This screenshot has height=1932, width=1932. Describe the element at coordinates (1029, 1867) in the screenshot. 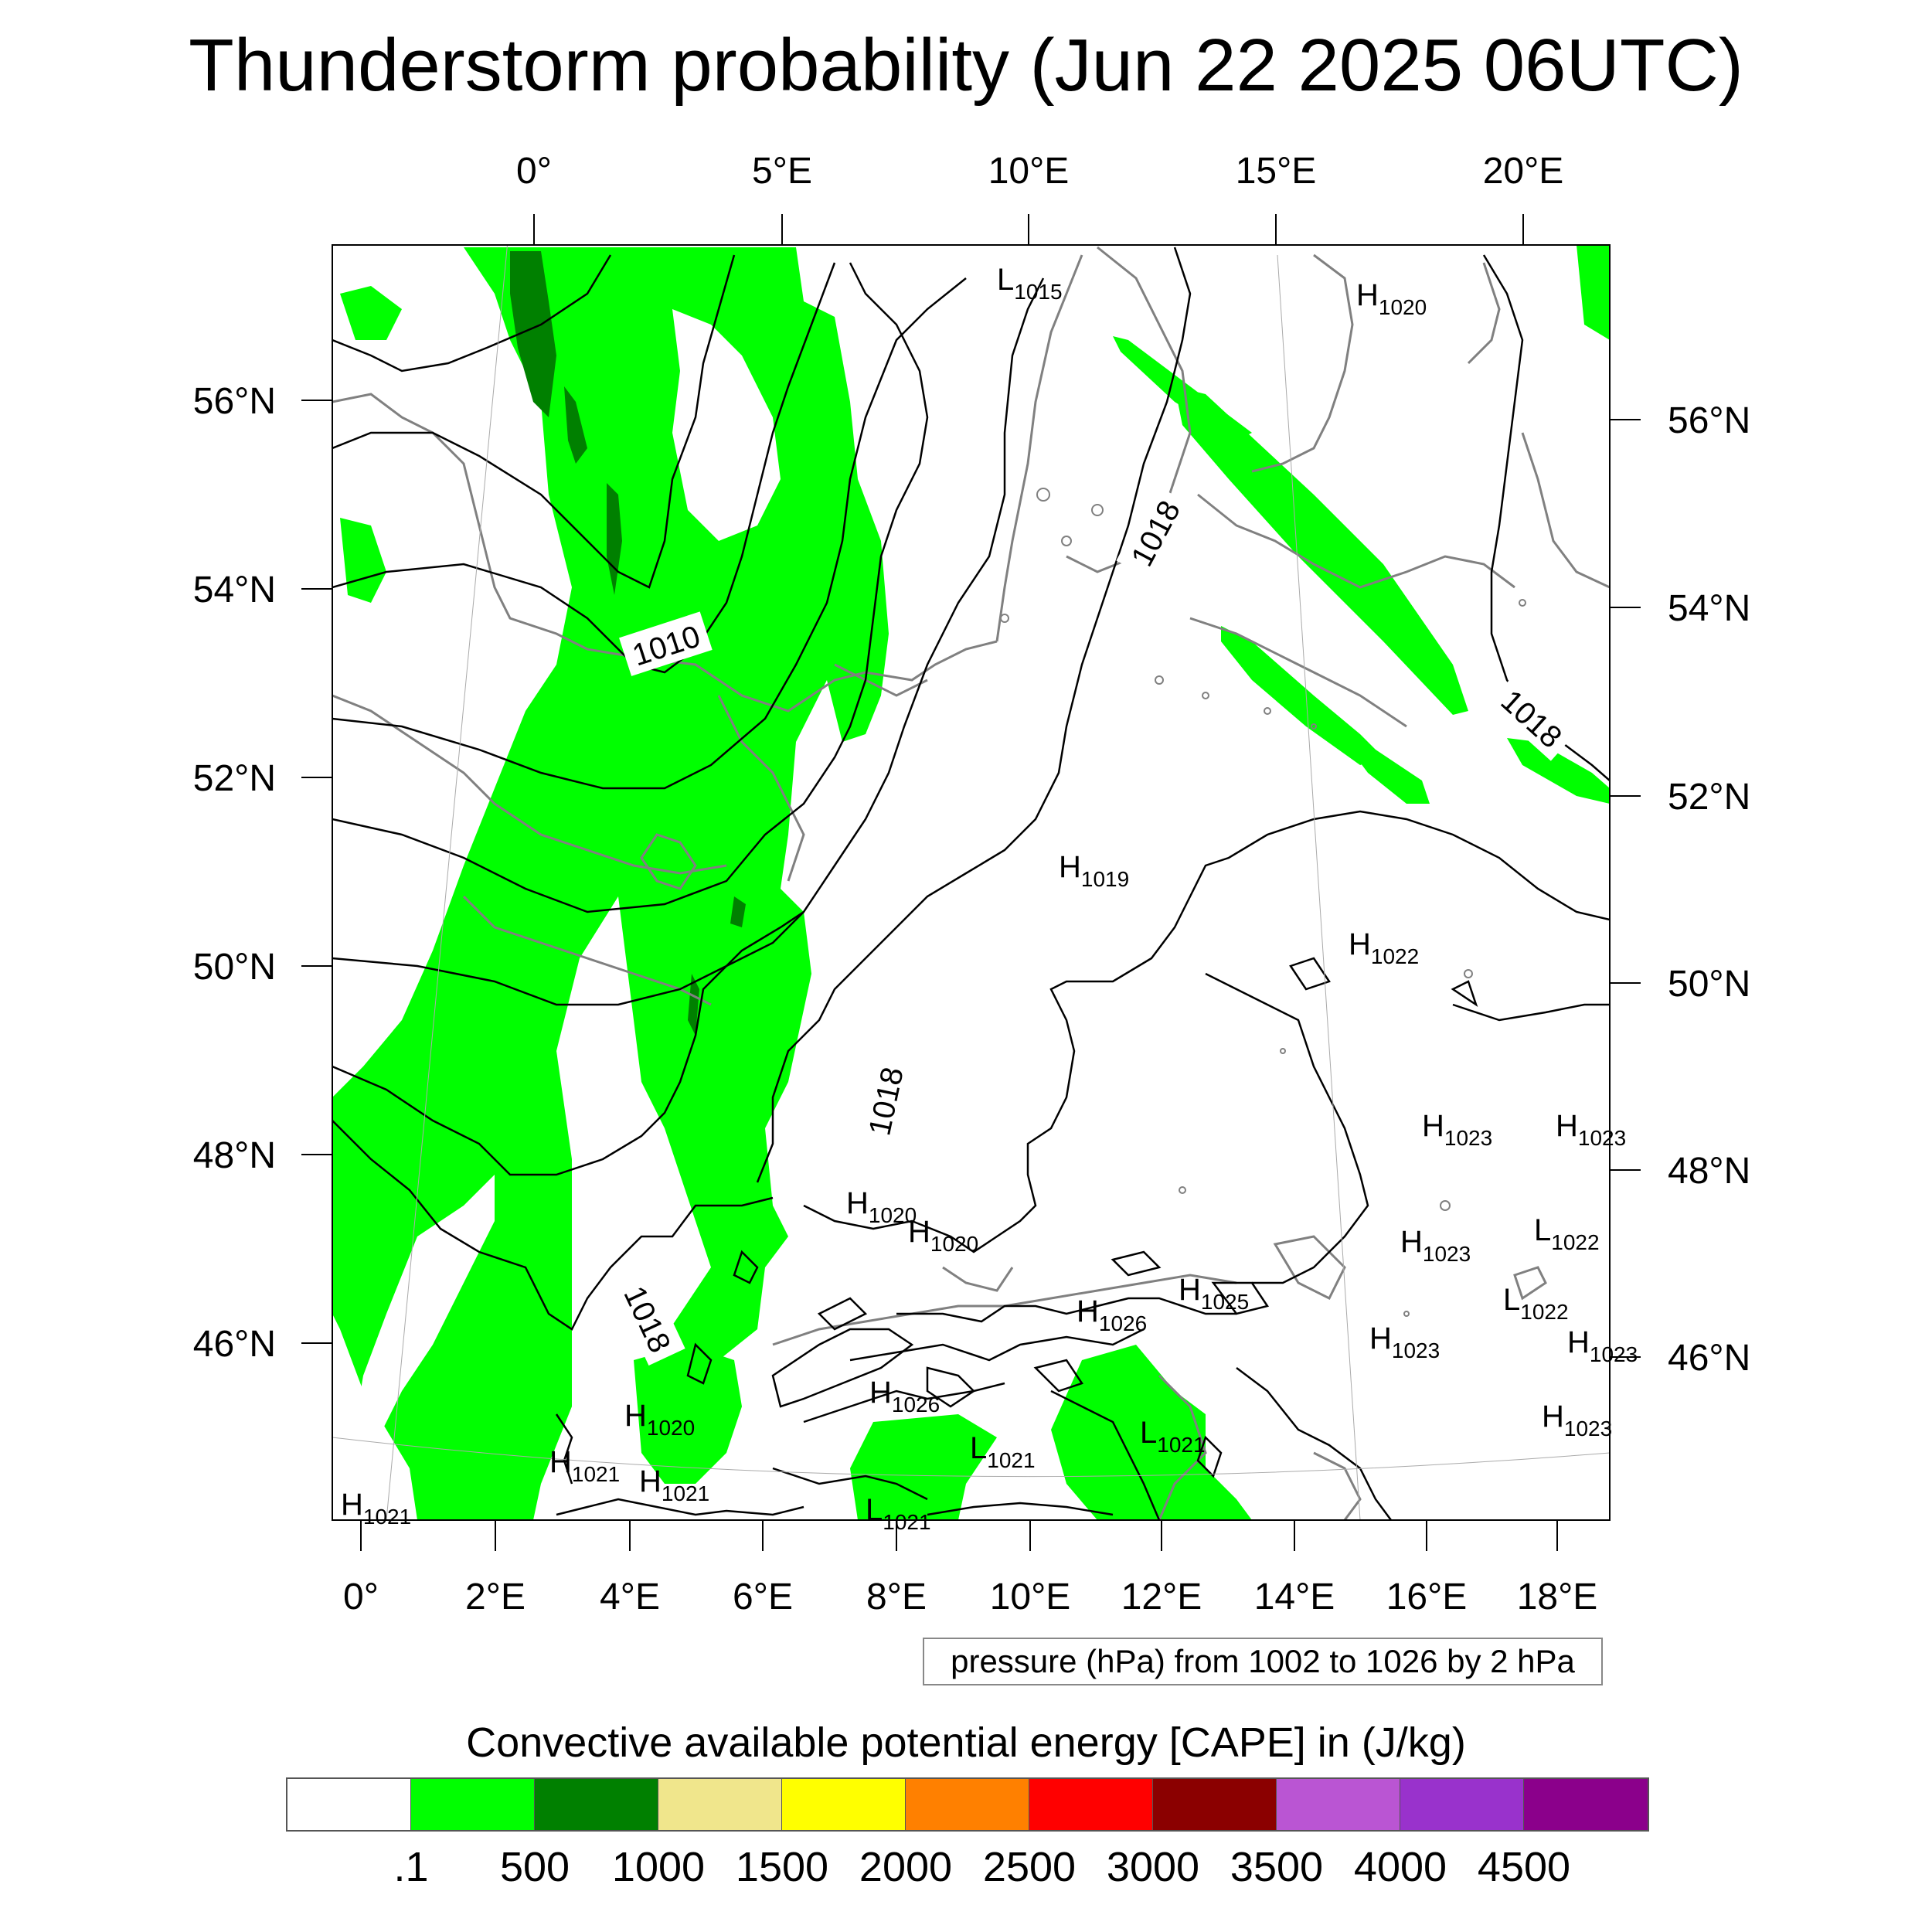

I see `colorbar-tick-label: 2500` at that location.